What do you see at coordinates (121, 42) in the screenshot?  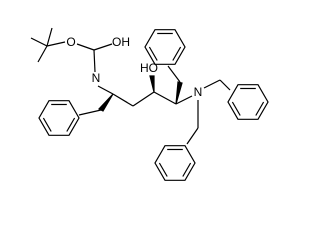 I see `atom-label: OH` at bounding box center [121, 42].